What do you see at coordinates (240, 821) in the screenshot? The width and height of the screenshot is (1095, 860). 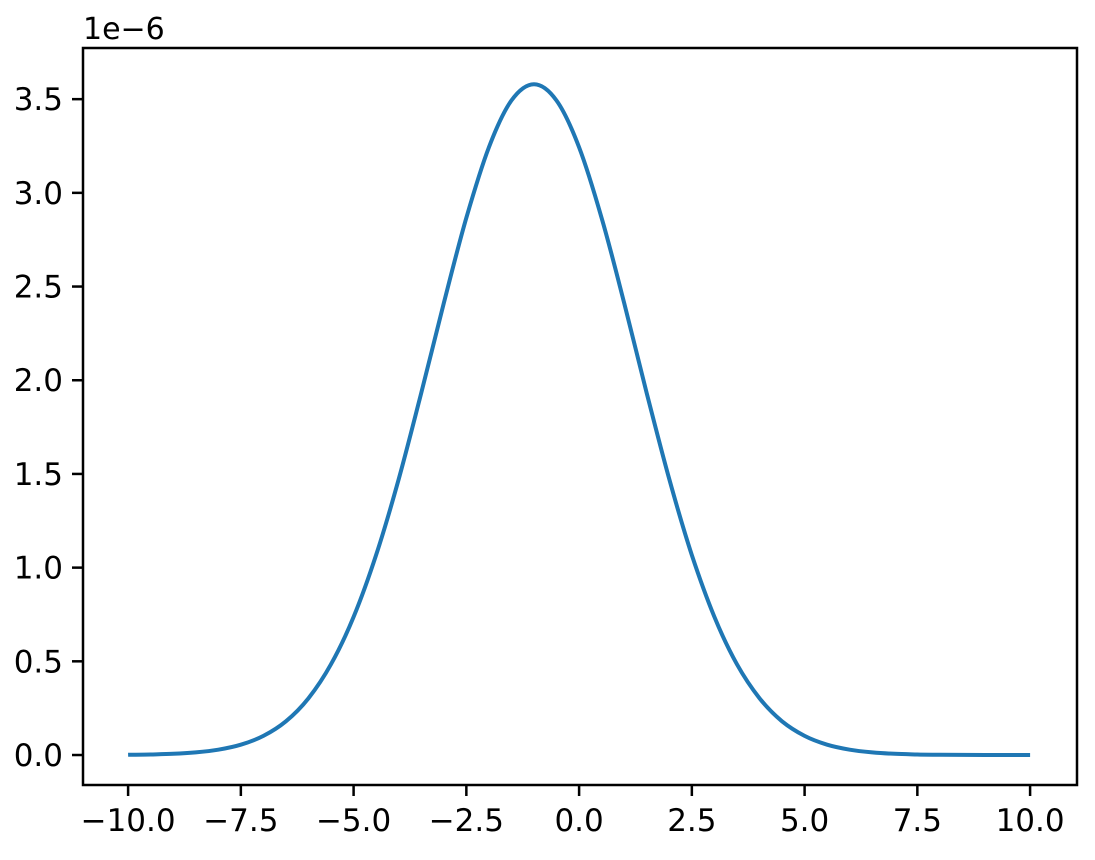 I see `x-tick-label: −7.5` at bounding box center [240, 821].